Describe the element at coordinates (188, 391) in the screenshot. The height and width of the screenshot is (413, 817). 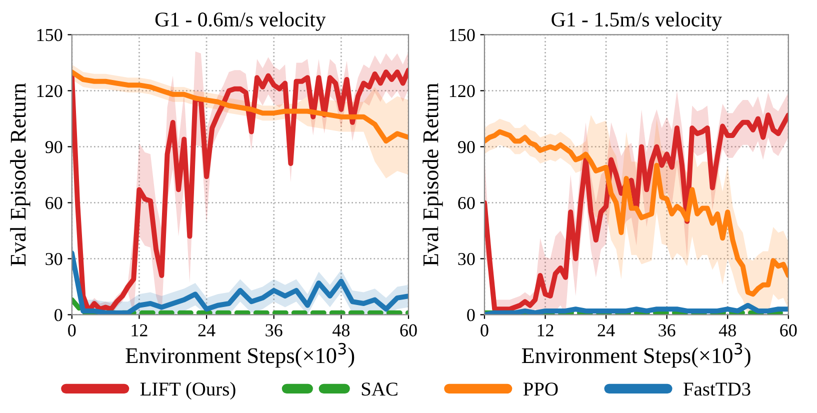
I see `legend-label: LIFT (Ours)` at that location.